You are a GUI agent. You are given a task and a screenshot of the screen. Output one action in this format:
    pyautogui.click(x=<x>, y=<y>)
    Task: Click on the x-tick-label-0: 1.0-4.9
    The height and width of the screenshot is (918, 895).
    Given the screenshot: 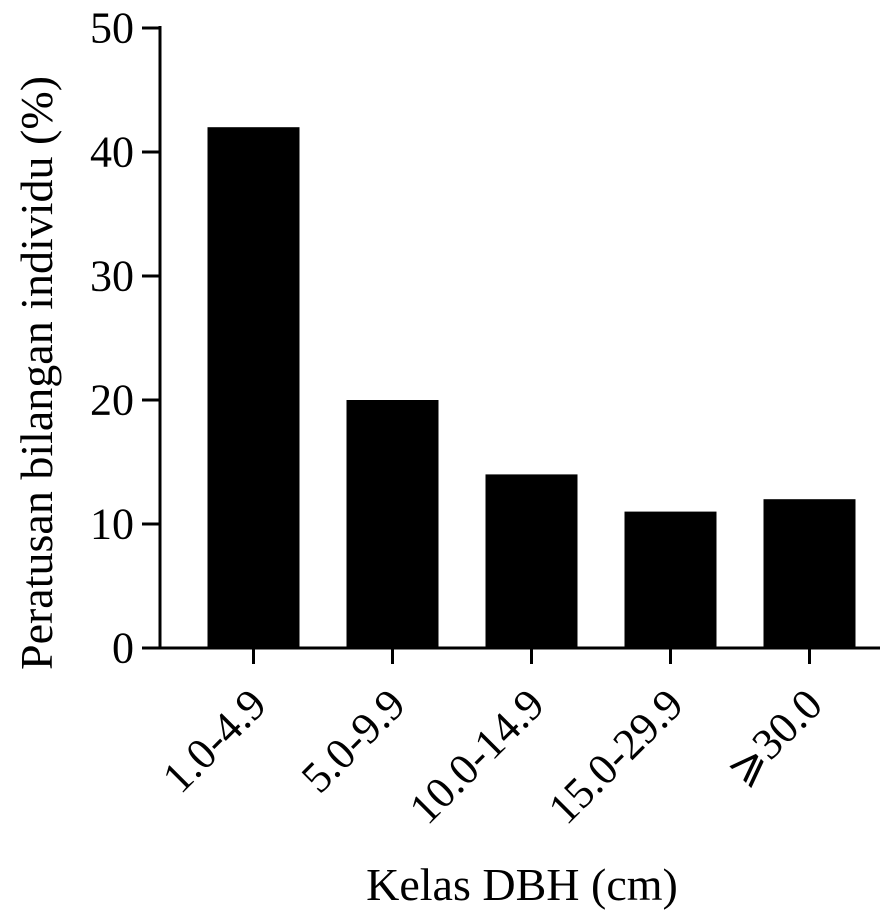 What is the action you would take?
    pyautogui.click(x=214, y=741)
    